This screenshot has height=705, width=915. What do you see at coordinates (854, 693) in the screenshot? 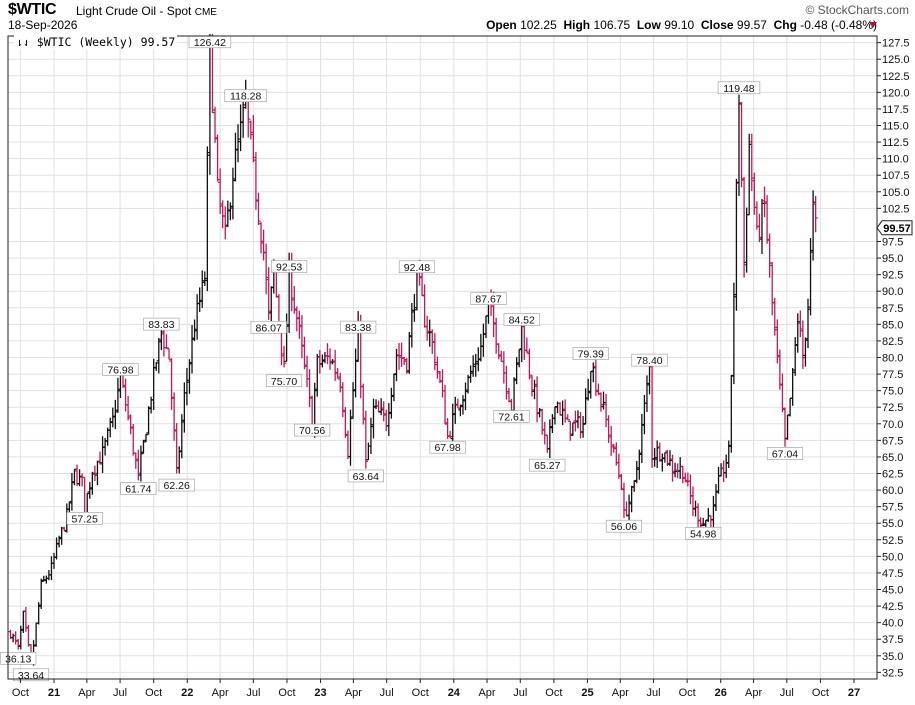
I see `x-tick-label: 27` at bounding box center [854, 693].